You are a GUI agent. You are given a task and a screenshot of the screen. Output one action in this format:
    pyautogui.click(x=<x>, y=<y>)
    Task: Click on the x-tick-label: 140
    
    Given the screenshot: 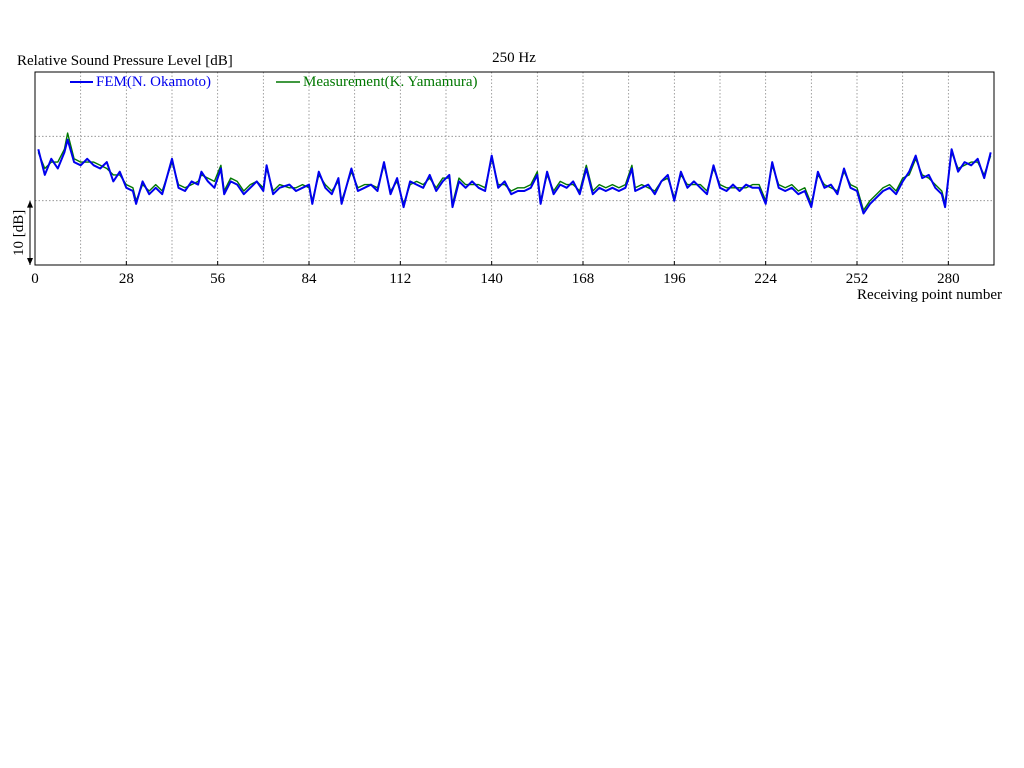 What is the action you would take?
    pyautogui.click(x=491, y=279)
    